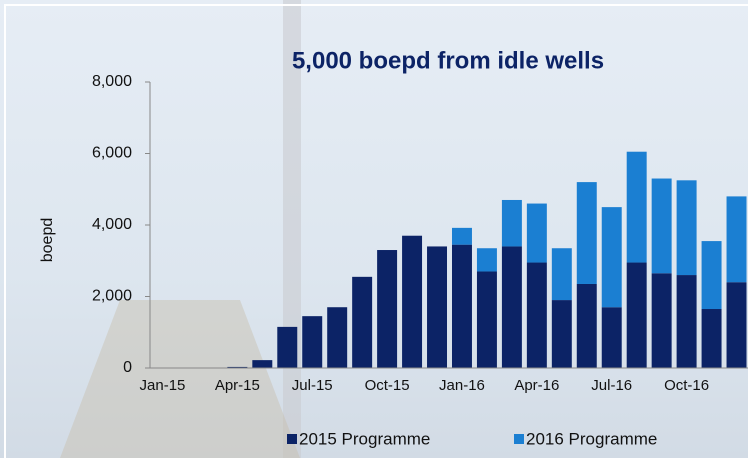  Describe the element at coordinates (686, 385) in the screenshot. I see `x-tick-label: Oct-16` at that location.